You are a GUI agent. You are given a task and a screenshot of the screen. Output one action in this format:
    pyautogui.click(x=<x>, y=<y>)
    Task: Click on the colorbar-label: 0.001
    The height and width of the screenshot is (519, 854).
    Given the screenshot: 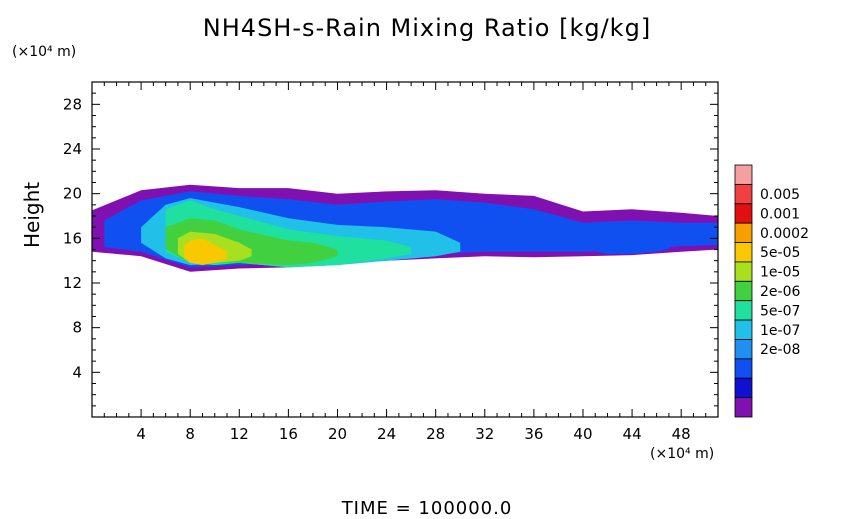 What is the action you would take?
    pyautogui.click(x=780, y=214)
    